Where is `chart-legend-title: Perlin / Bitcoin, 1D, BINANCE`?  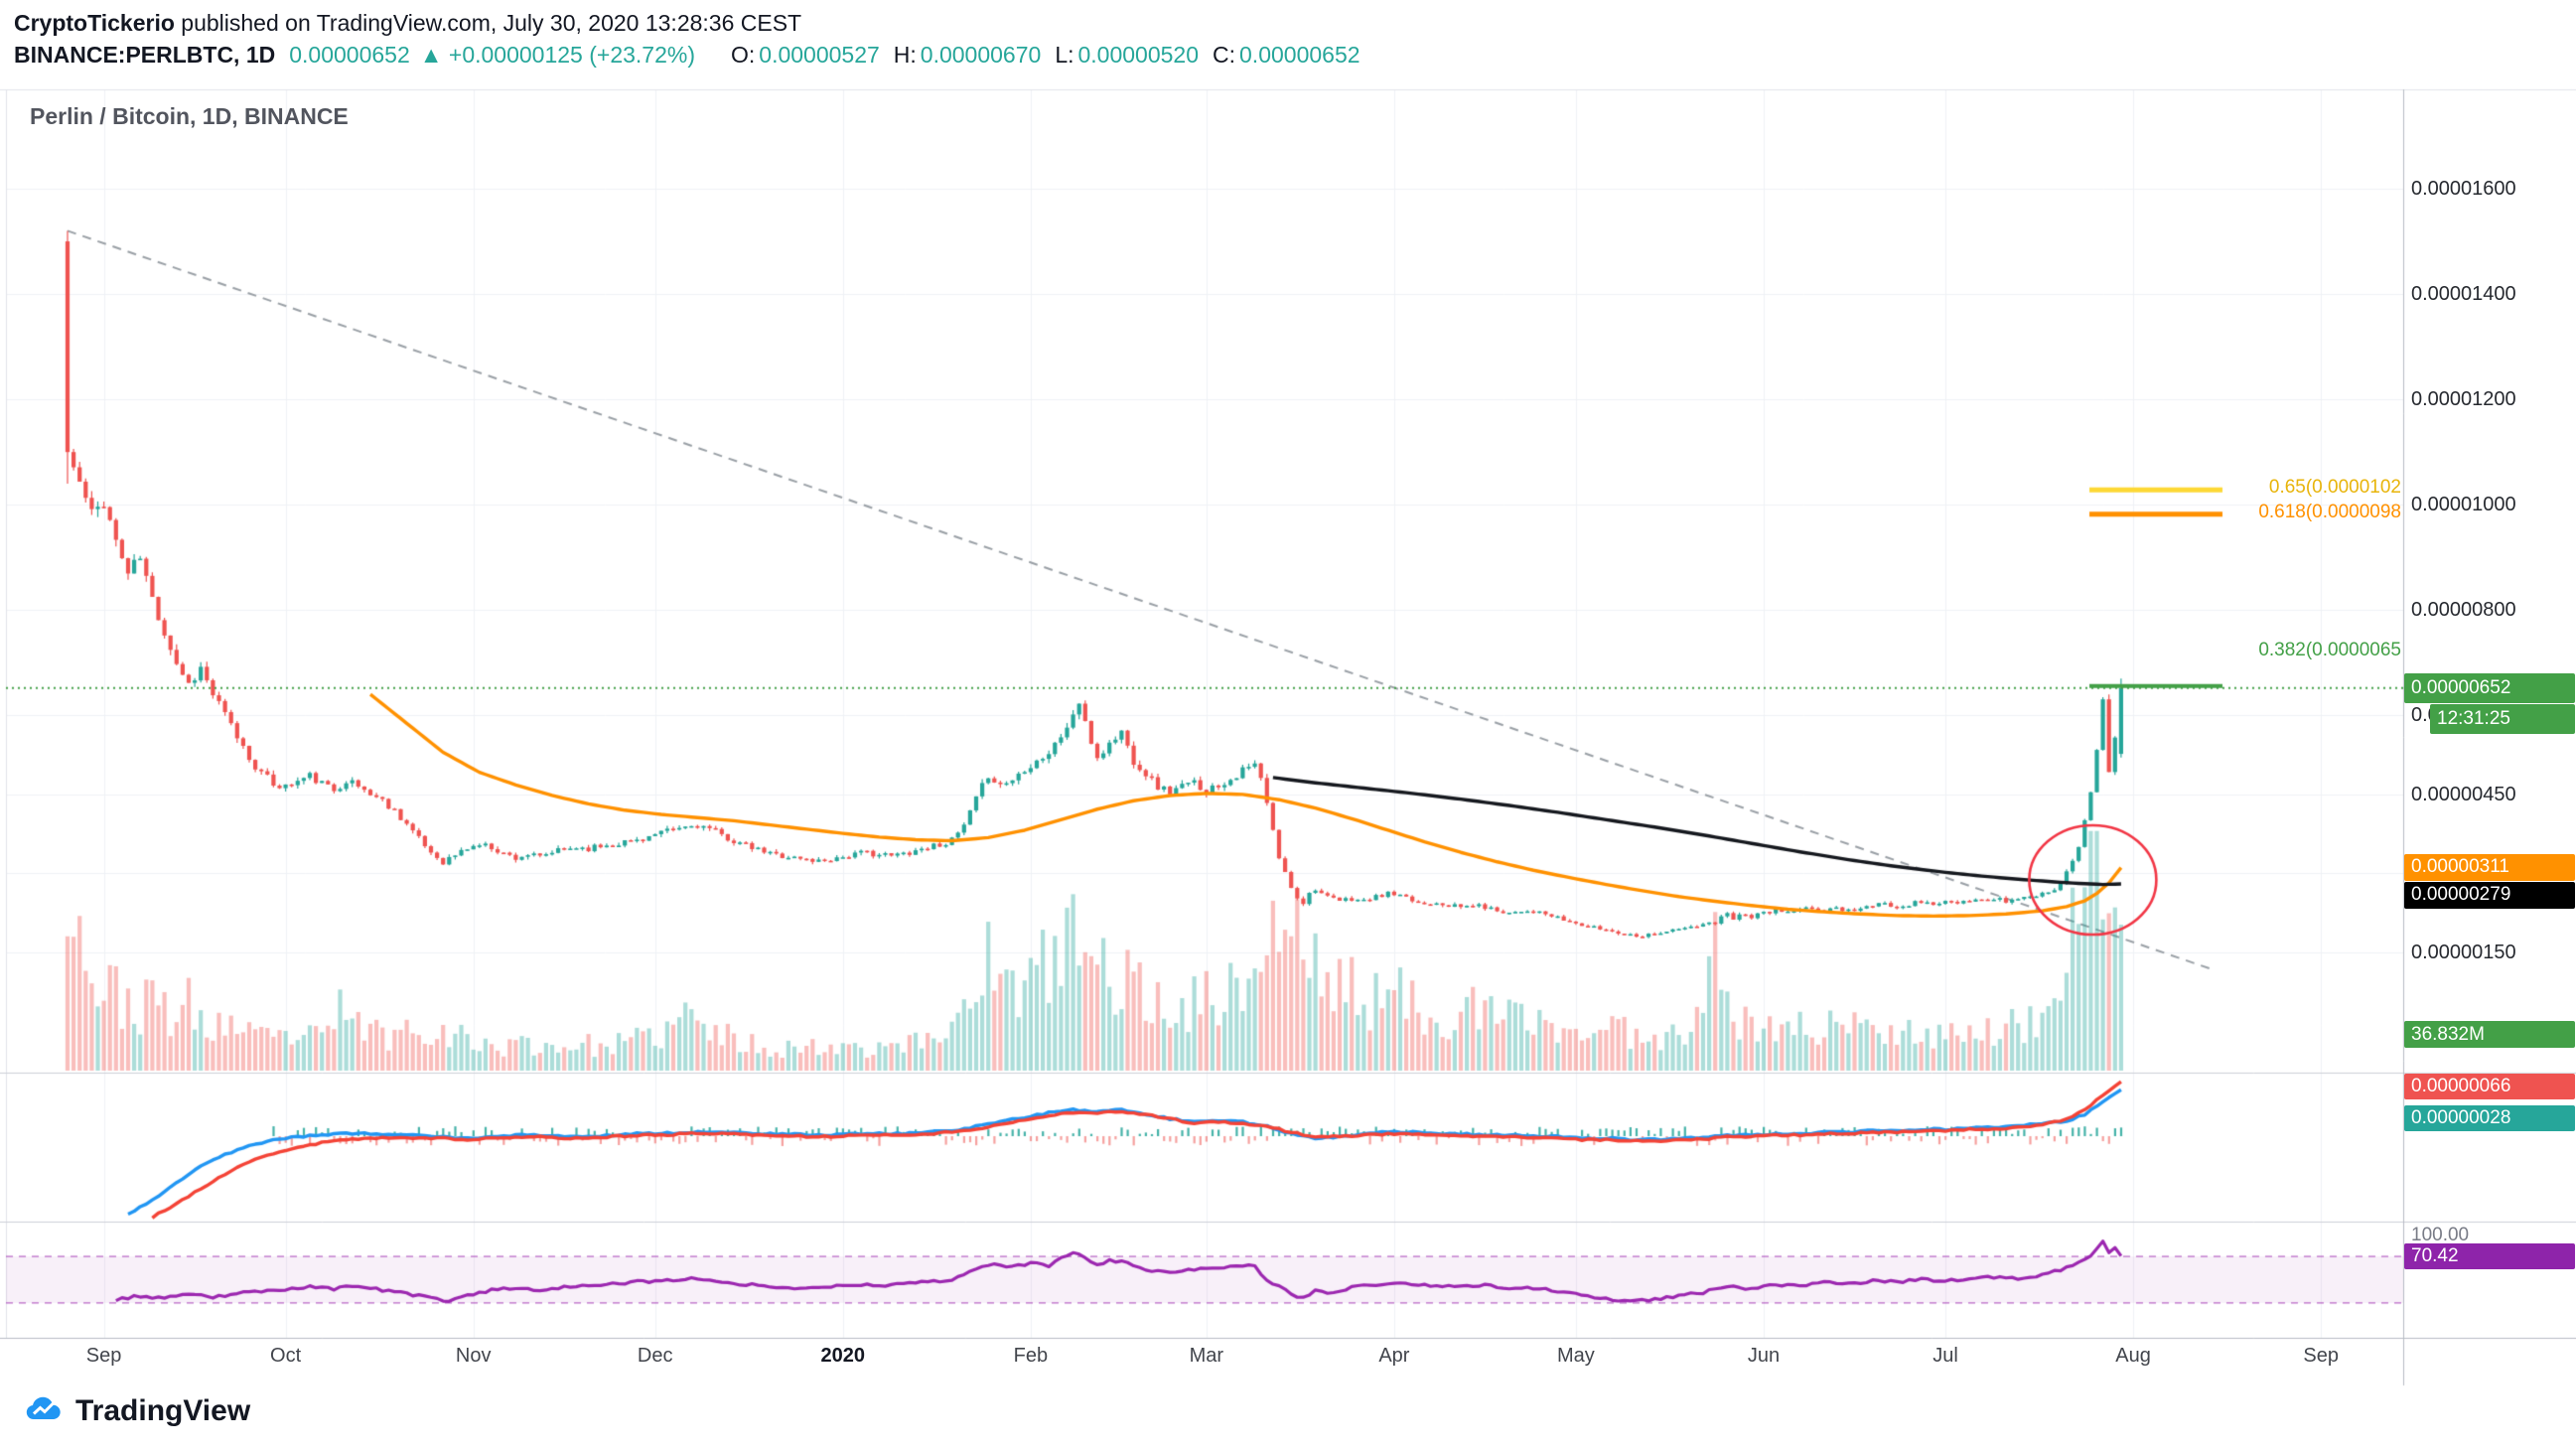 chart-legend-title: Perlin / Bitcoin, 1D, BINANCE is located at coordinates (189, 116).